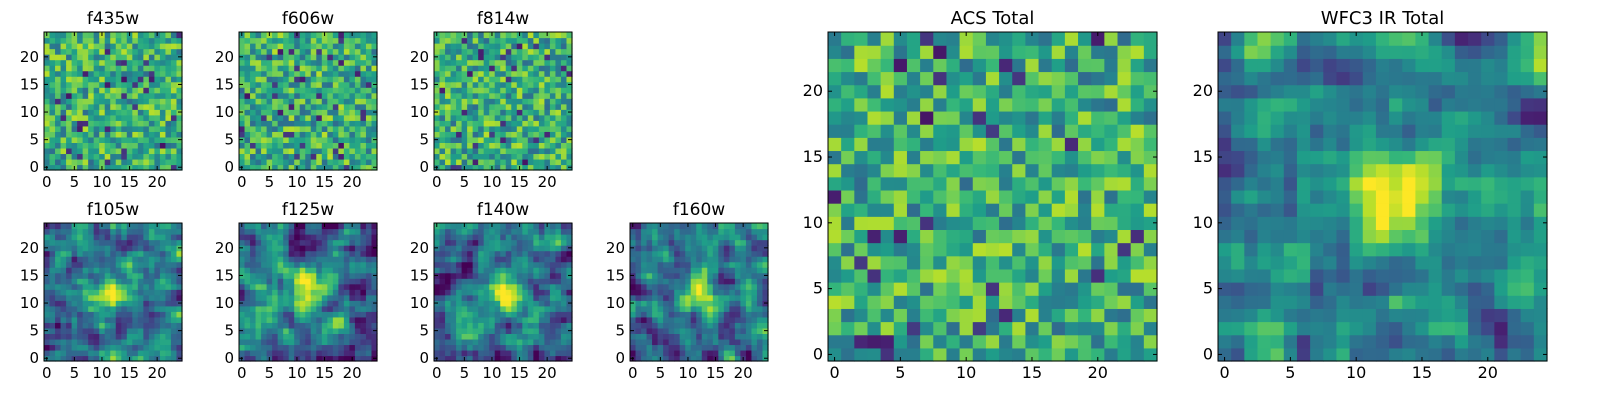  What do you see at coordinates (465, 182) in the screenshot?
I see `x-tick-label: 5` at bounding box center [465, 182].